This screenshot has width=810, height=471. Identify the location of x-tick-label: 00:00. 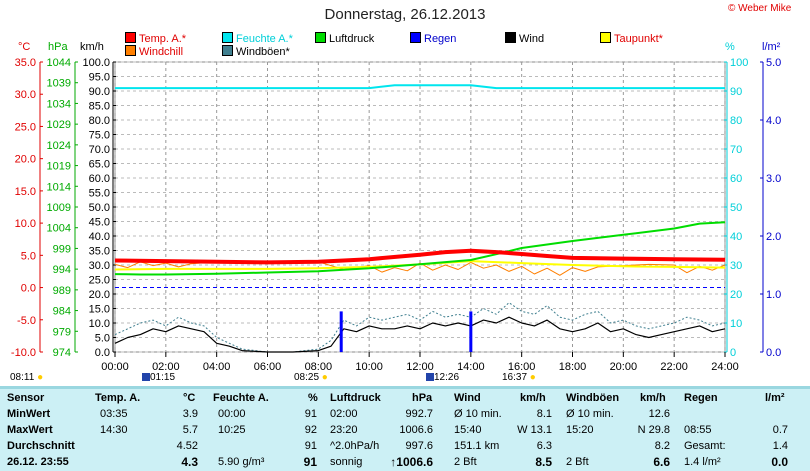
(115, 367).